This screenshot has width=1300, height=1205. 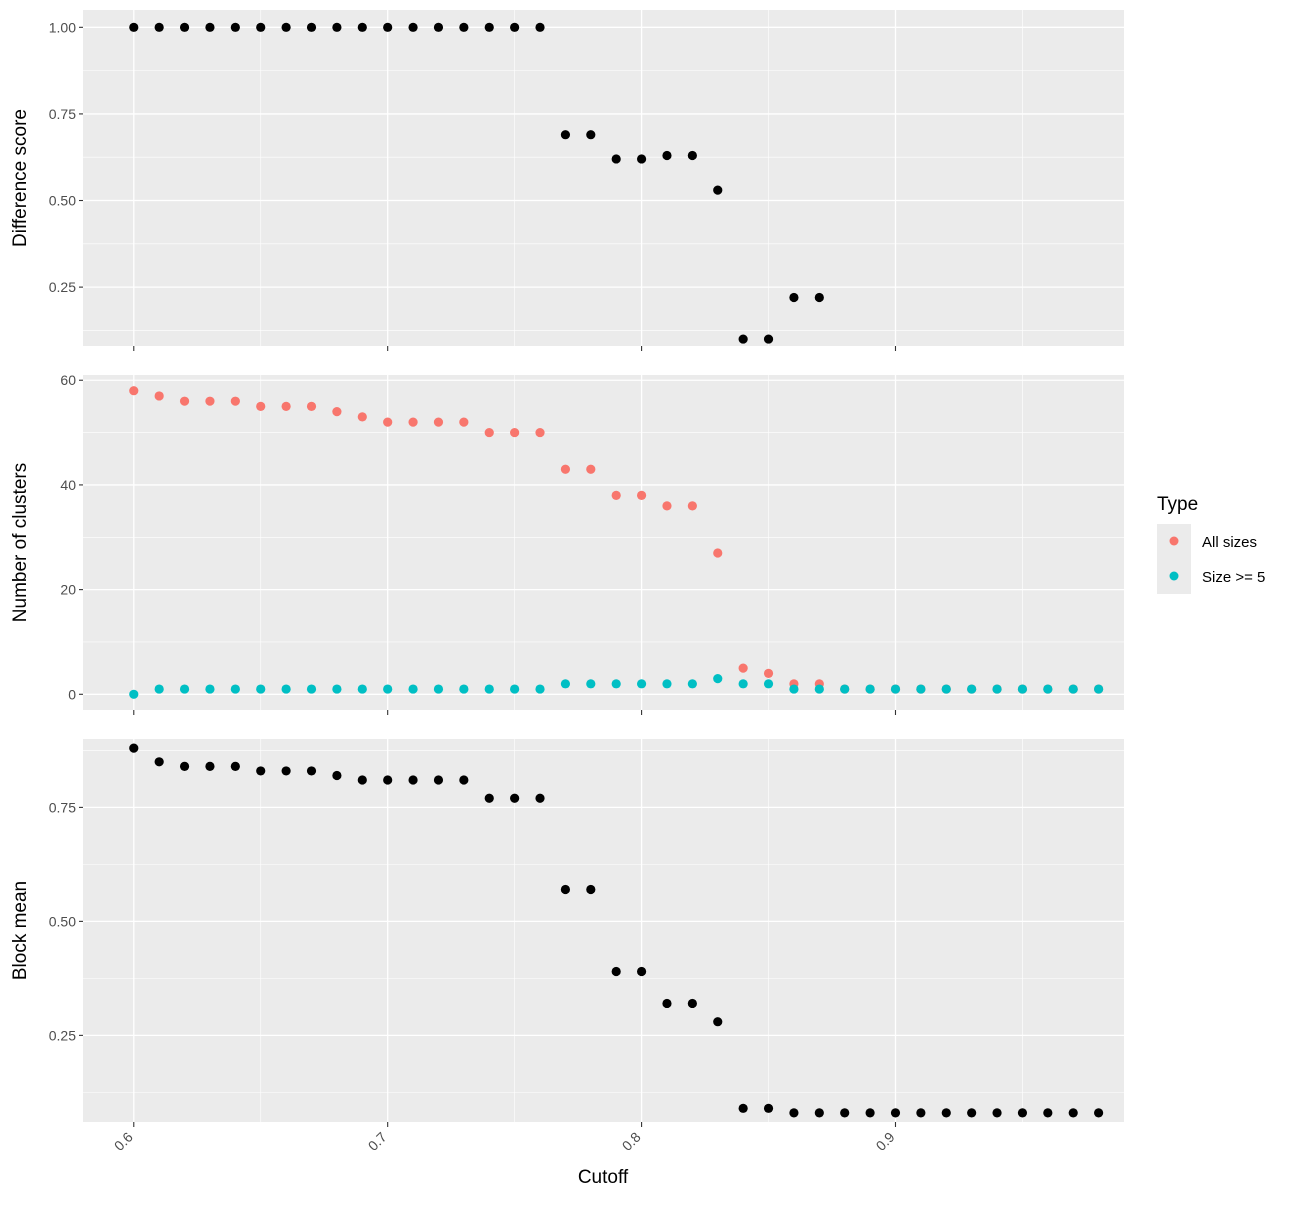 I want to click on x-tick-label: 0.8, so click(x=631, y=1141).